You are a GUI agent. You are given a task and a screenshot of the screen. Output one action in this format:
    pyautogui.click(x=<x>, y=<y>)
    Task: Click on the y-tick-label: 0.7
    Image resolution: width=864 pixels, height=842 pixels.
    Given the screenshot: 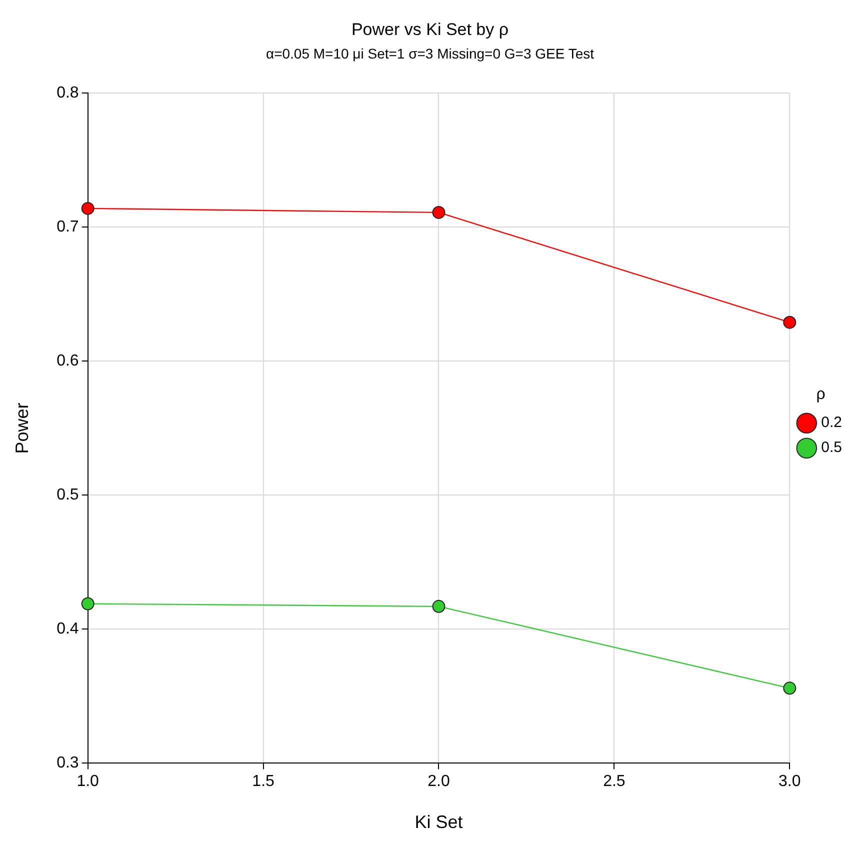 What is the action you would take?
    pyautogui.click(x=67, y=227)
    